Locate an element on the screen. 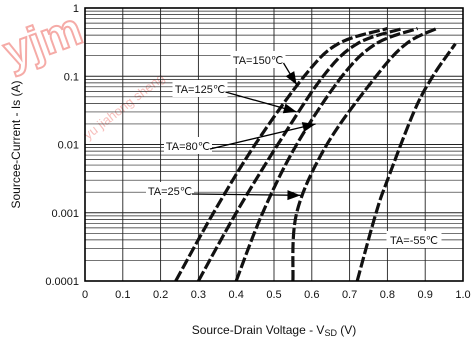 The width and height of the screenshot is (475, 346). y-tick-label: 0.0001 is located at coordinates (62, 282).